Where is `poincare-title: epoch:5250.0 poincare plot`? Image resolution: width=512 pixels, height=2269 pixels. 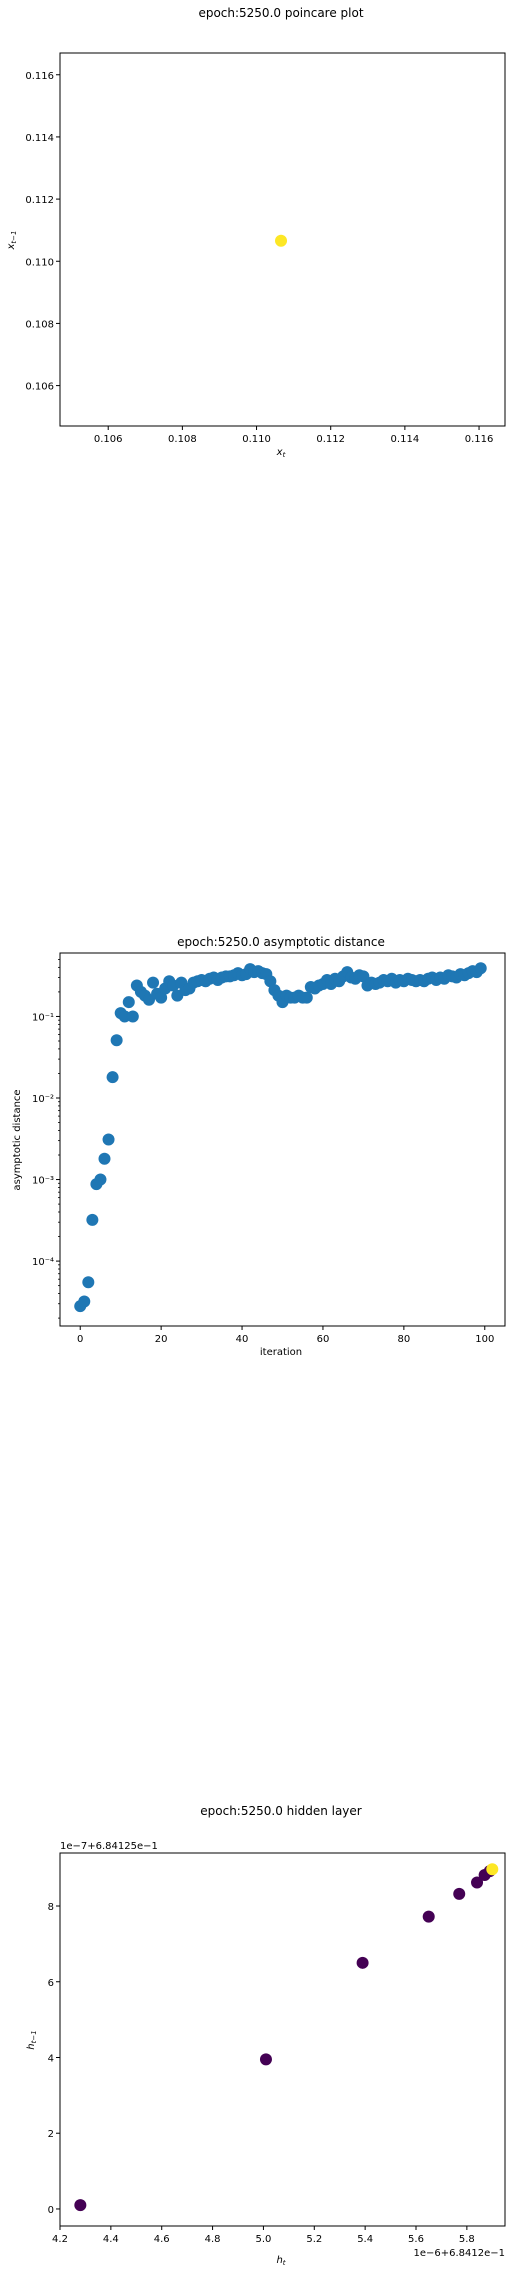 poincare-title: epoch:5250.0 poincare plot is located at coordinates (280, 13).